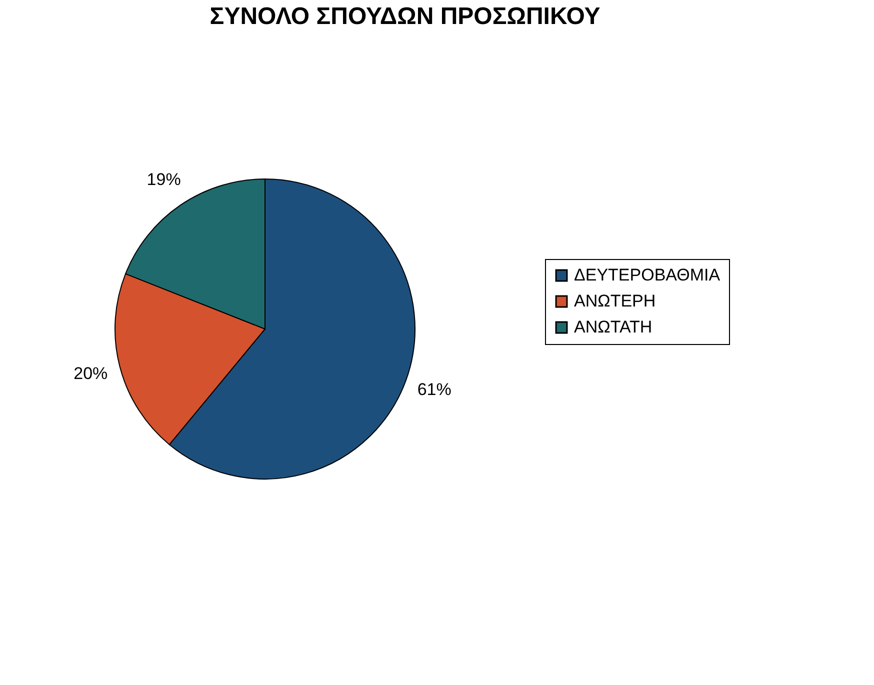 The image size is (874, 685). I want to click on chart-title: ΣΥΝΟΛΟ ΣΠΟΥΔΩΝ ΠΡΟΣΩΠΙΚΟΥ, so click(405, 16).